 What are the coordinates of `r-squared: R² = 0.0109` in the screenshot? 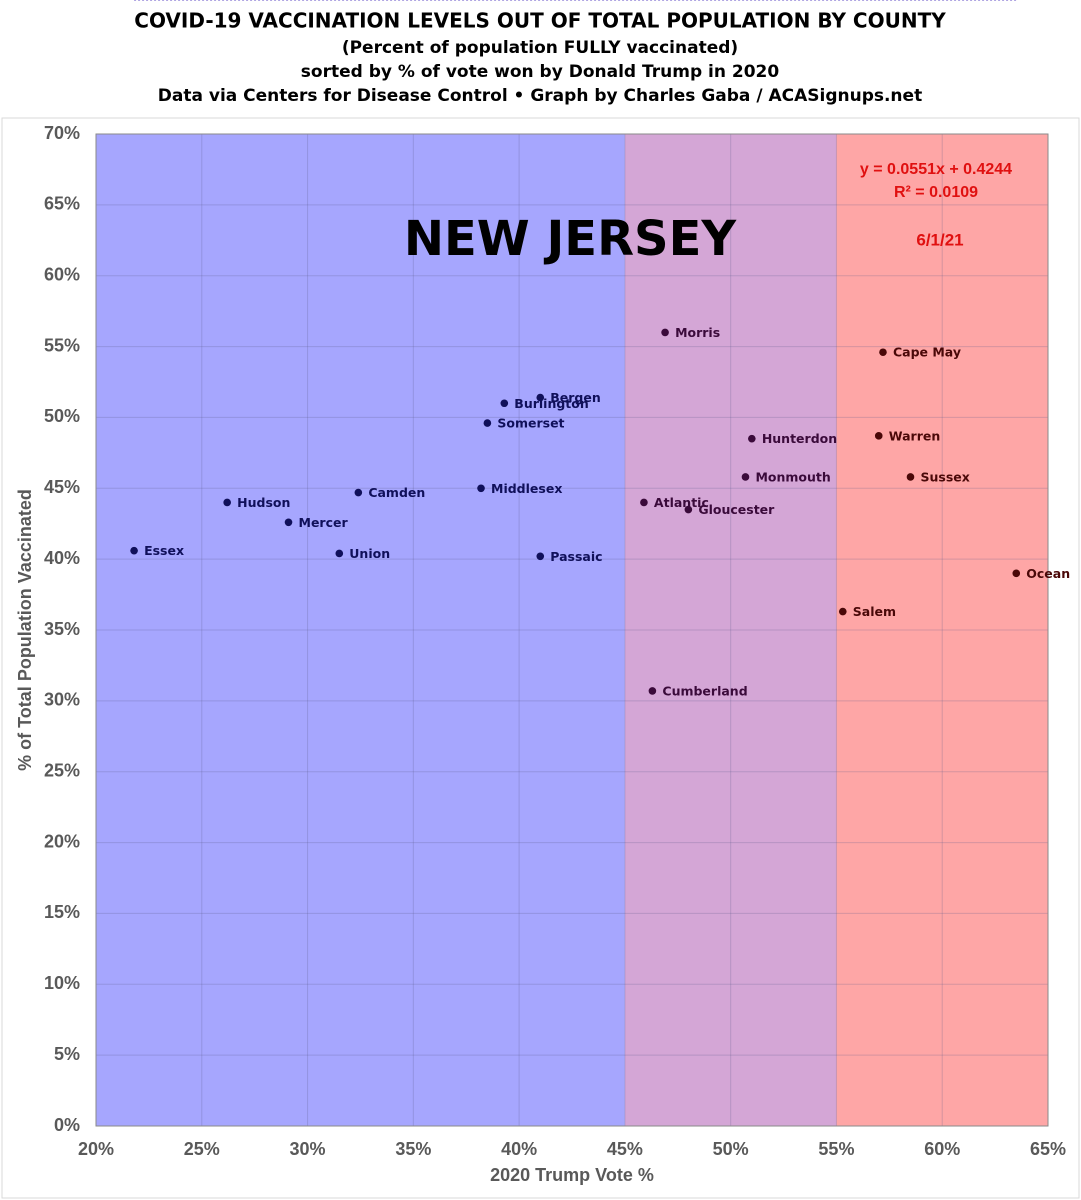 It's located at (936, 192).